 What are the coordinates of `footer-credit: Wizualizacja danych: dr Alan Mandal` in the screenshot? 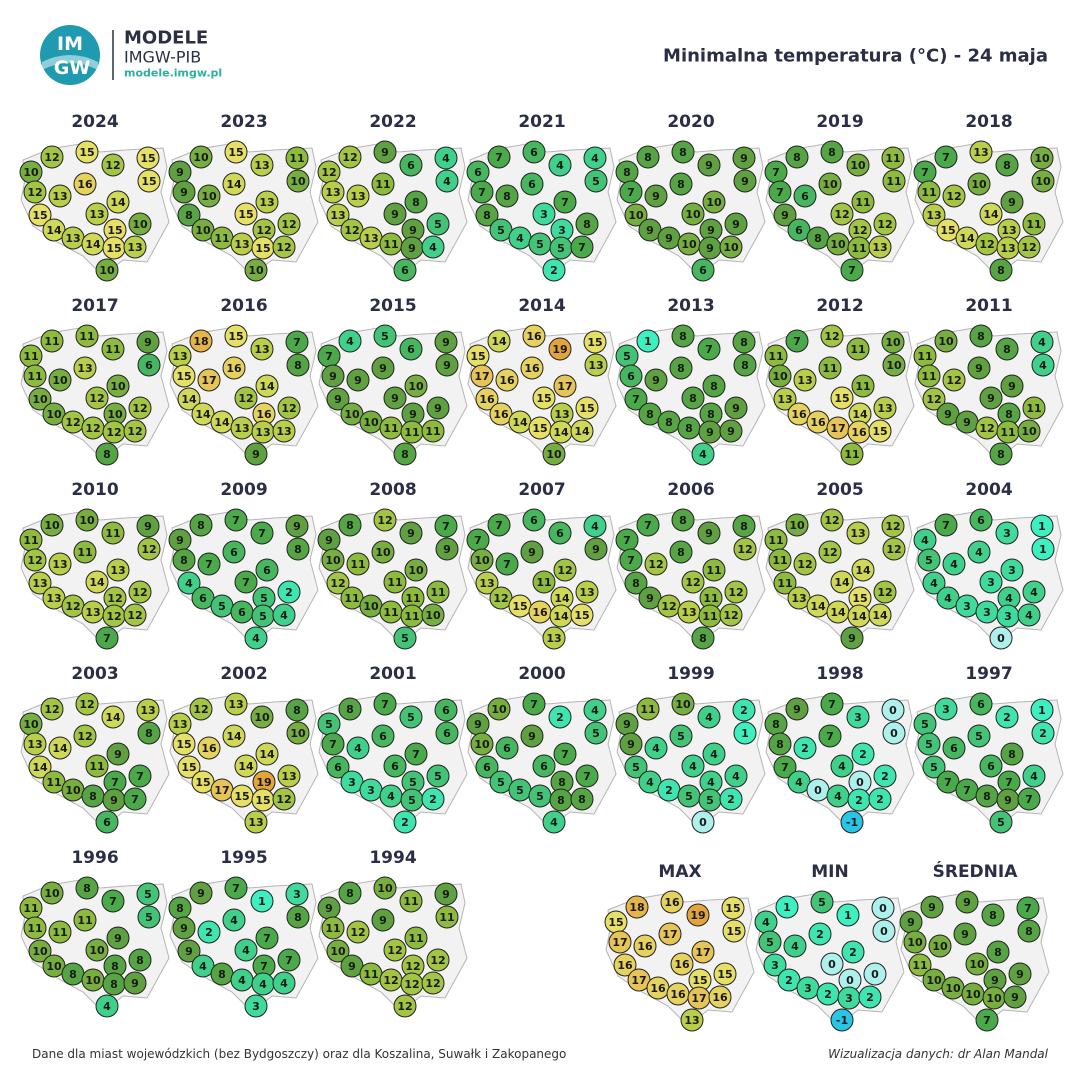 It's located at (938, 1054).